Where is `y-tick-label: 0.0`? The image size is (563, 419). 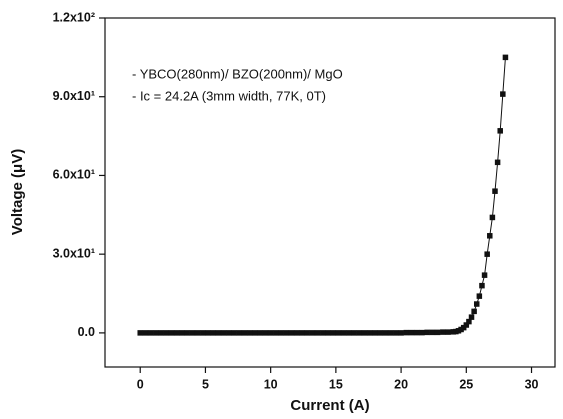 y-tick-label: 0.0 is located at coordinates (86, 332).